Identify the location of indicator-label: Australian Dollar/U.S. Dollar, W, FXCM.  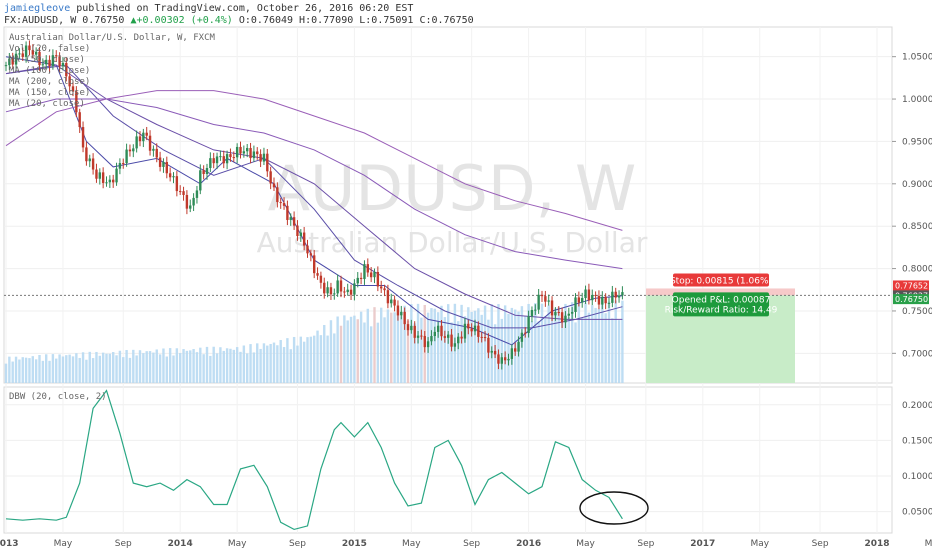
(112, 38).